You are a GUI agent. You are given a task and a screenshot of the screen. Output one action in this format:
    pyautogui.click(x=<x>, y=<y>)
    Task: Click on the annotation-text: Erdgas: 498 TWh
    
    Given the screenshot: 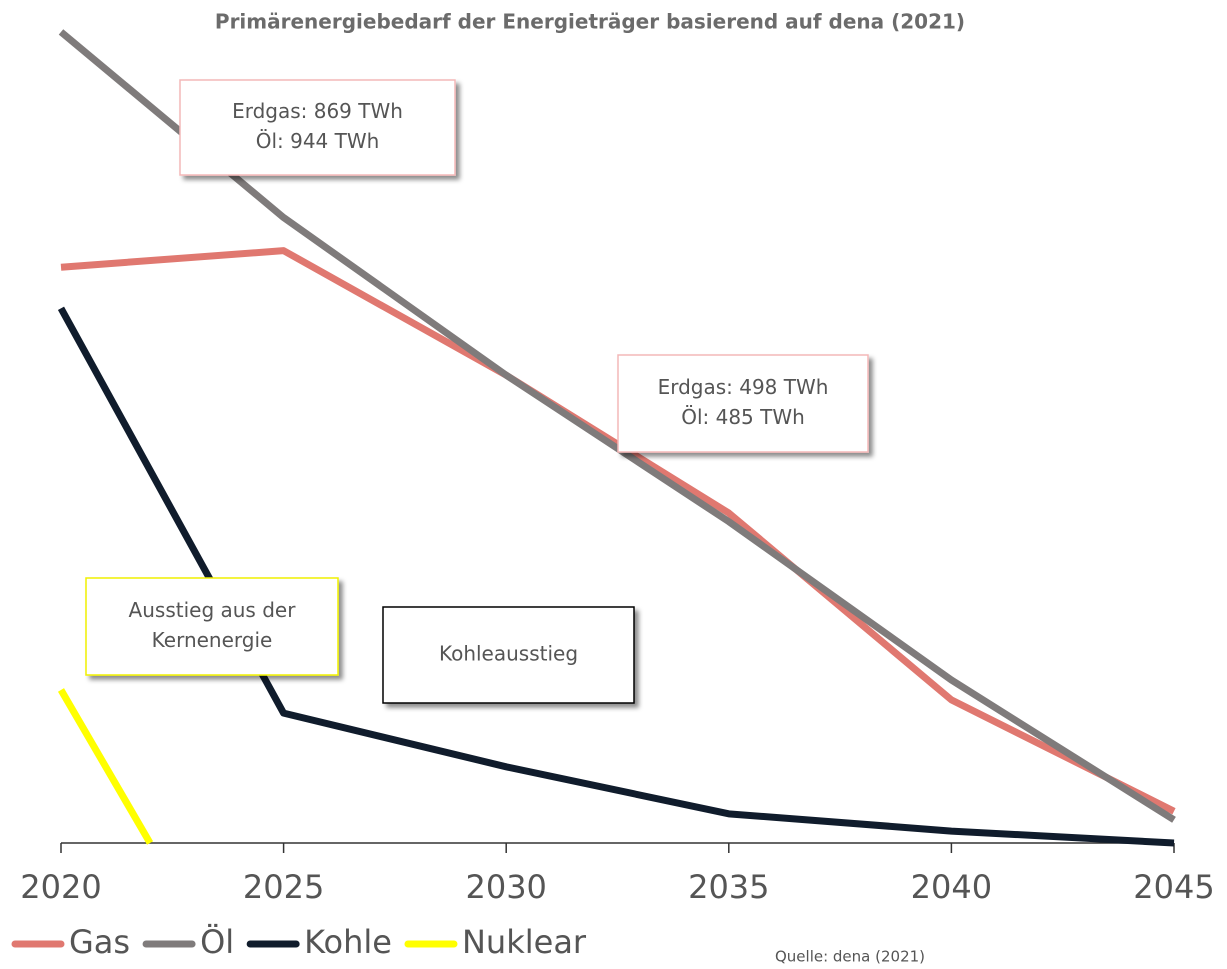 What is the action you would take?
    pyautogui.click(x=743, y=387)
    